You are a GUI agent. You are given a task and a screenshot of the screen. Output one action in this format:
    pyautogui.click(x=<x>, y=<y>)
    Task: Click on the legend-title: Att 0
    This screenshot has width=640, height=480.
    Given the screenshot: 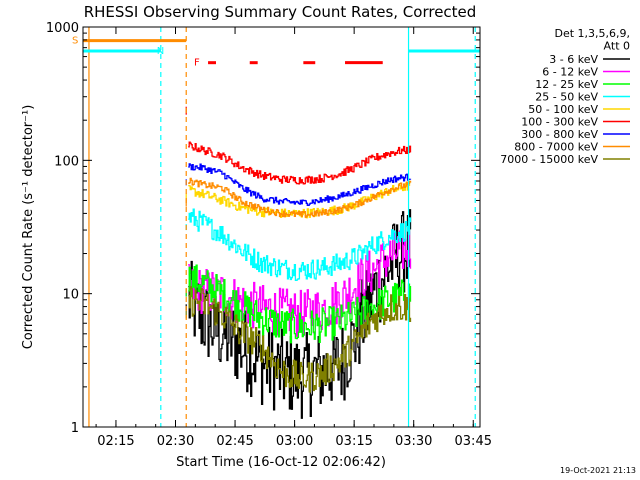 What is the action you would take?
    pyautogui.click(x=617, y=46)
    